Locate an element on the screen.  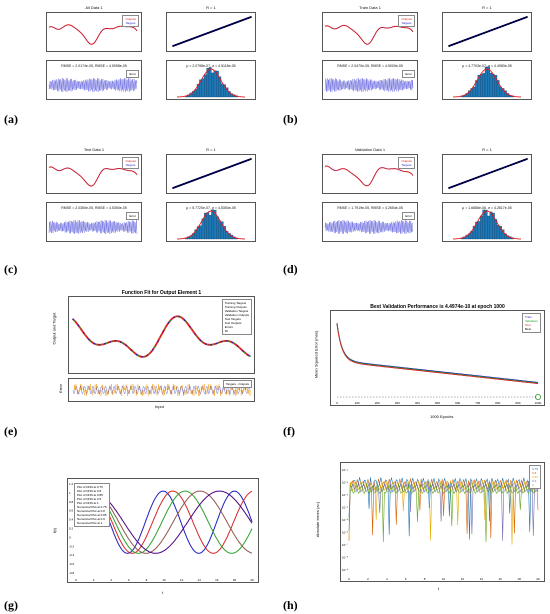
signal-svg is located at coordinates (93, 176).